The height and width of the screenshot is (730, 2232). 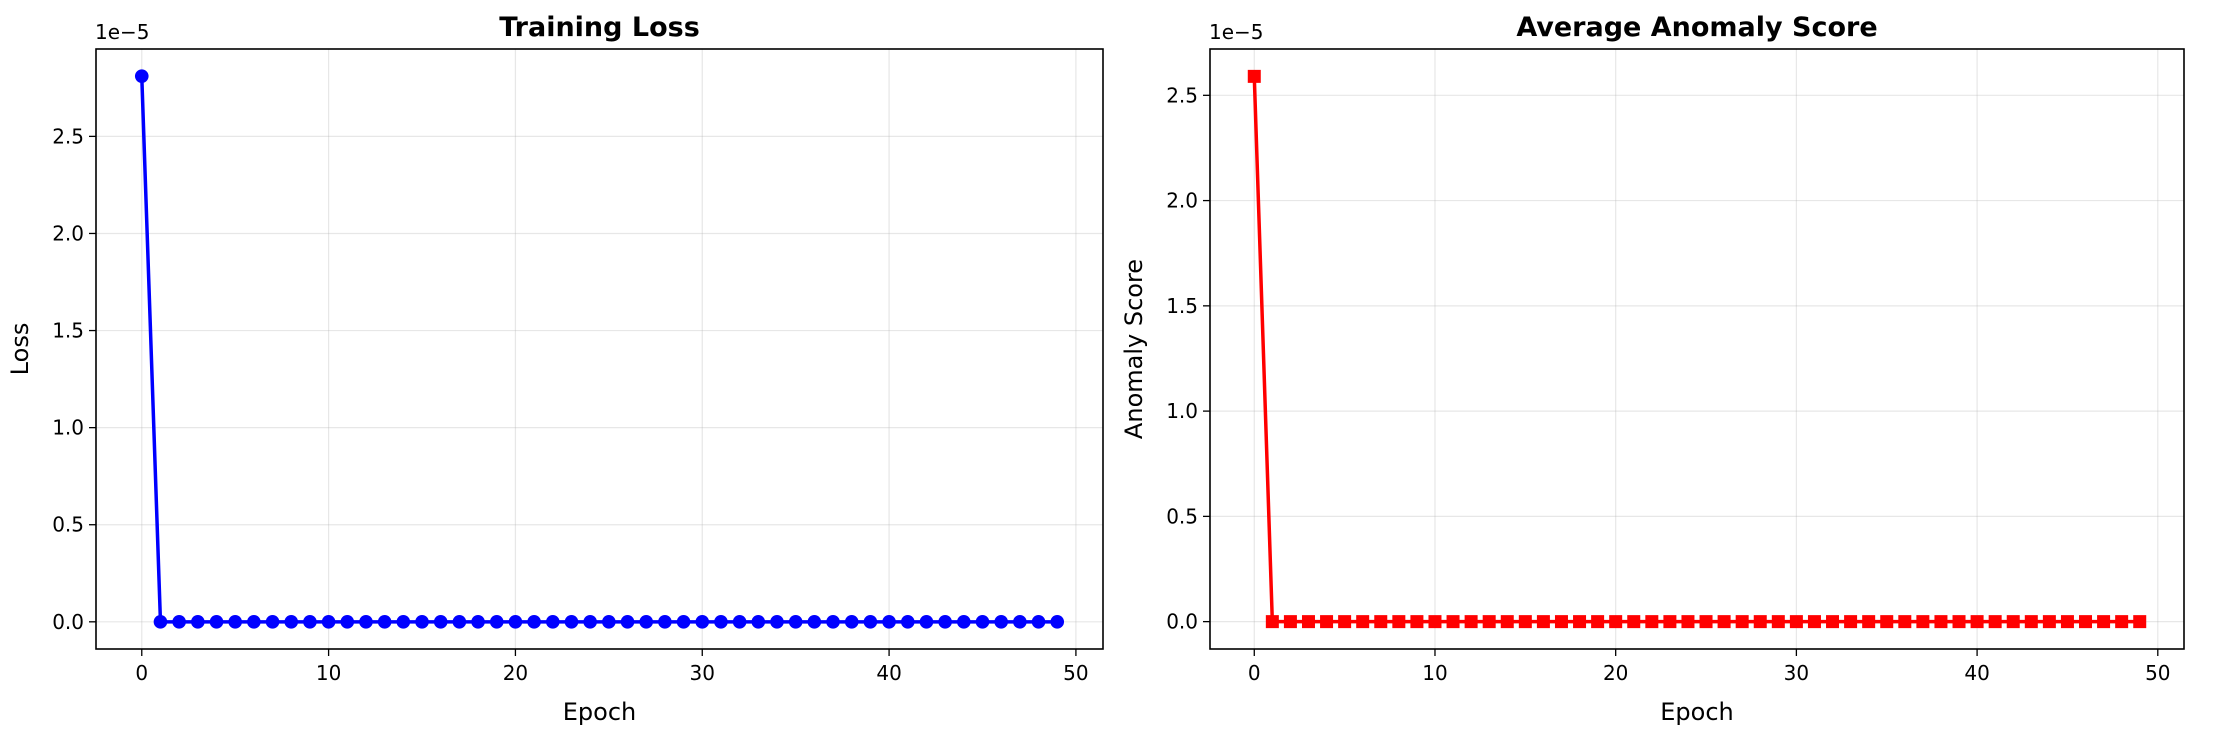 What do you see at coordinates (20, 349) in the screenshot?
I see `y-axis-label: Loss` at bounding box center [20, 349].